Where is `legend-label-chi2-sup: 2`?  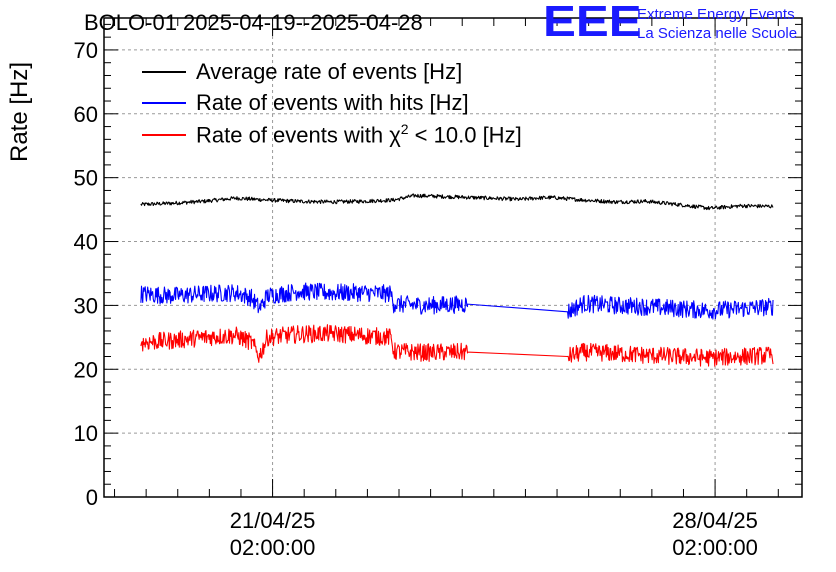
legend-label-chi2-sup: 2 is located at coordinates (404, 129).